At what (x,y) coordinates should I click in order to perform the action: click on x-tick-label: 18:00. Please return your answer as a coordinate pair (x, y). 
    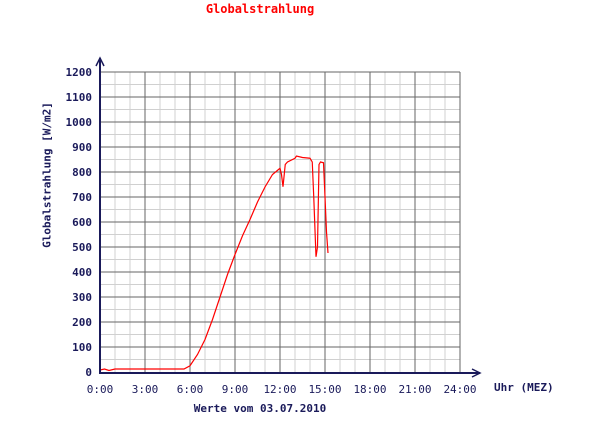
    Looking at the image, I should click on (369, 389).